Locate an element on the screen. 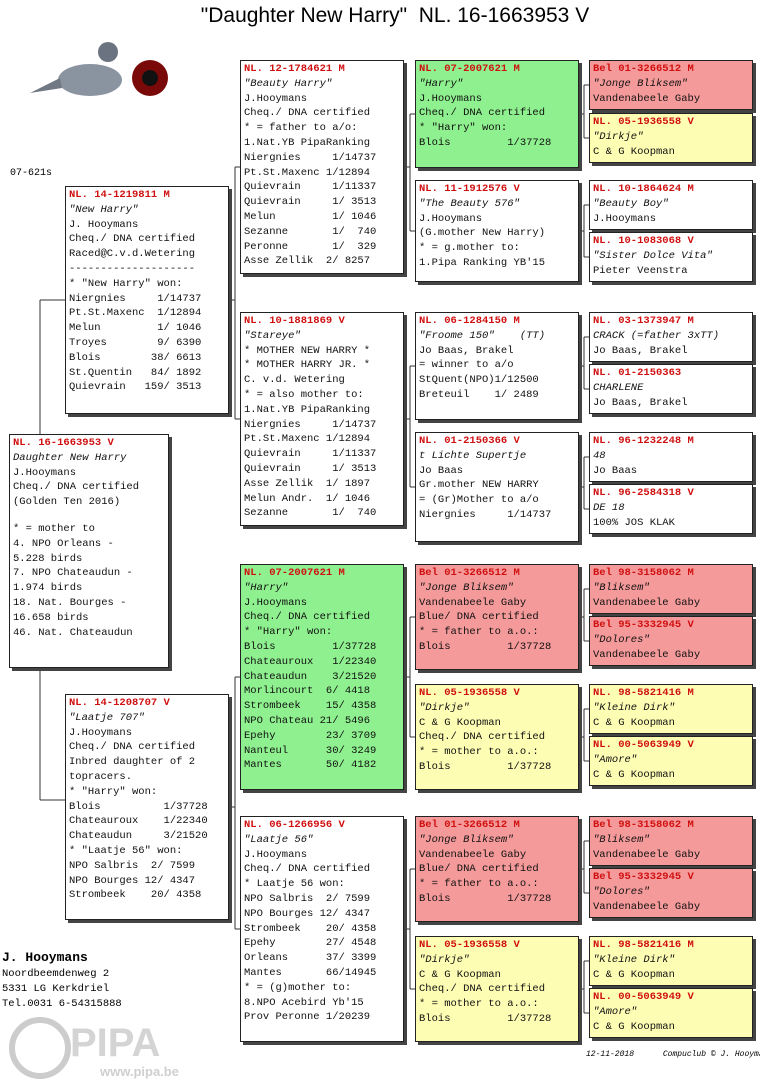 The width and height of the screenshot is (760, 1092). pedigree-line: * = father to a.o.: is located at coordinates (479, 884).